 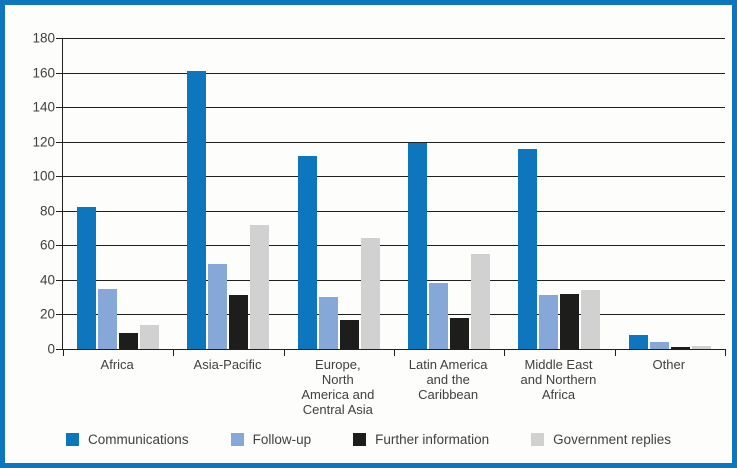 What do you see at coordinates (558, 379) in the screenshot?
I see `x-axis-category-label: Middle East and Northern Africa` at bounding box center [558, 379].